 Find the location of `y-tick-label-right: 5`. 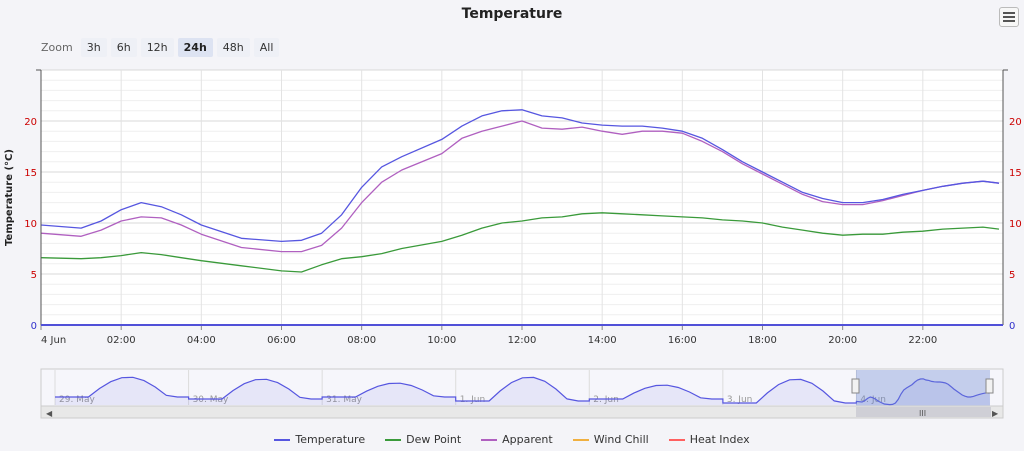

y-tick-label-right: 5 is located at coordinates (1012, 275).